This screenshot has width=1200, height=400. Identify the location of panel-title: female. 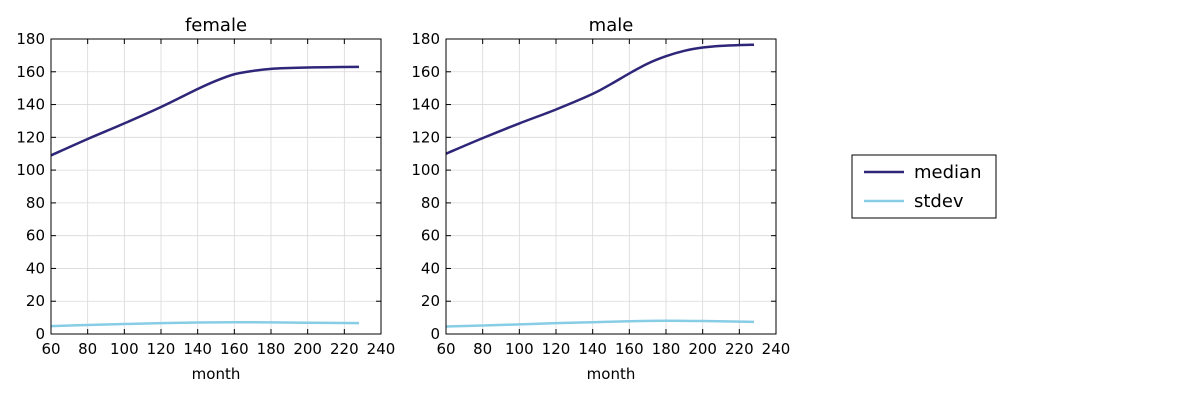
(216, 25).